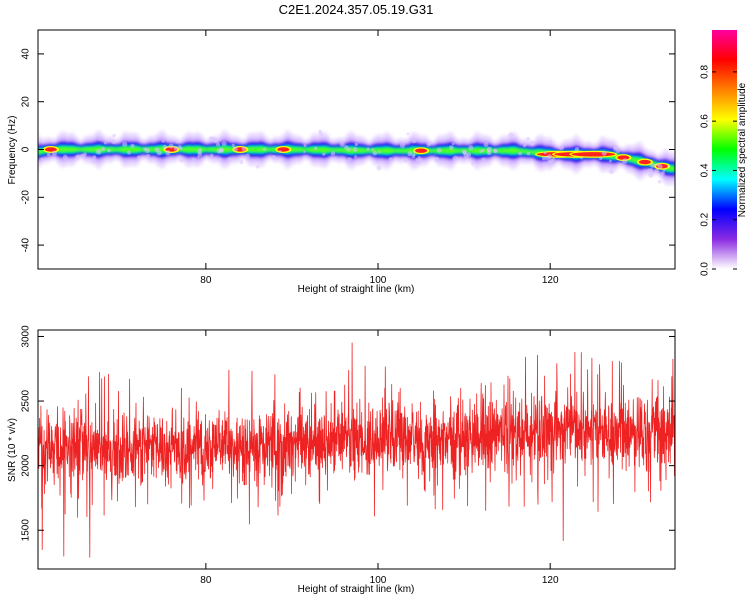  I want to click on snr-y-axis-label: SNR (10 * v/v), so click(12, 450).